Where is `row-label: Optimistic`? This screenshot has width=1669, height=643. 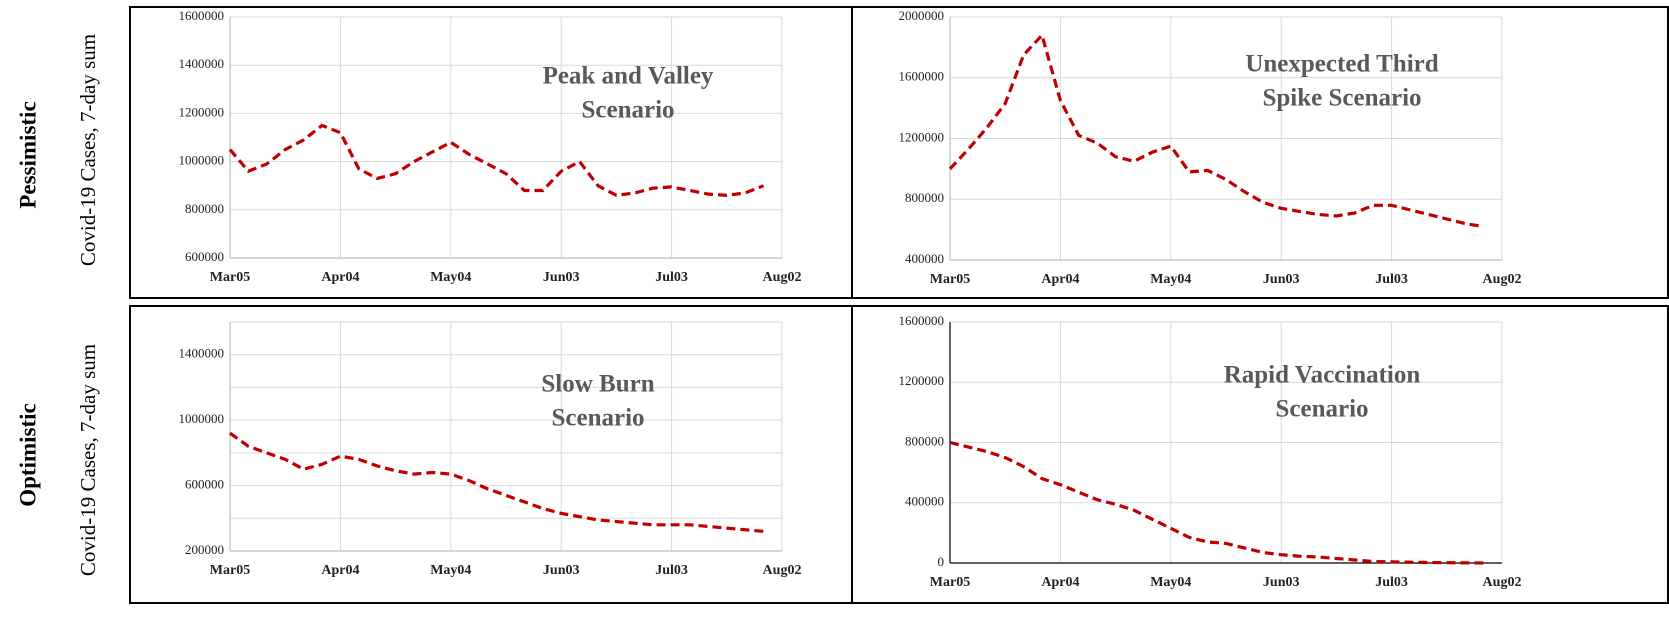 row-label: Optimistic is located at coordinates (27, 455).